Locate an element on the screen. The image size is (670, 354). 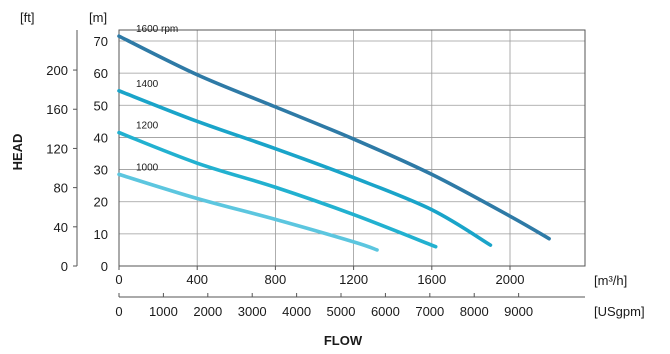
x2-tick-label: 5000 is located at coordinates (341, 311).